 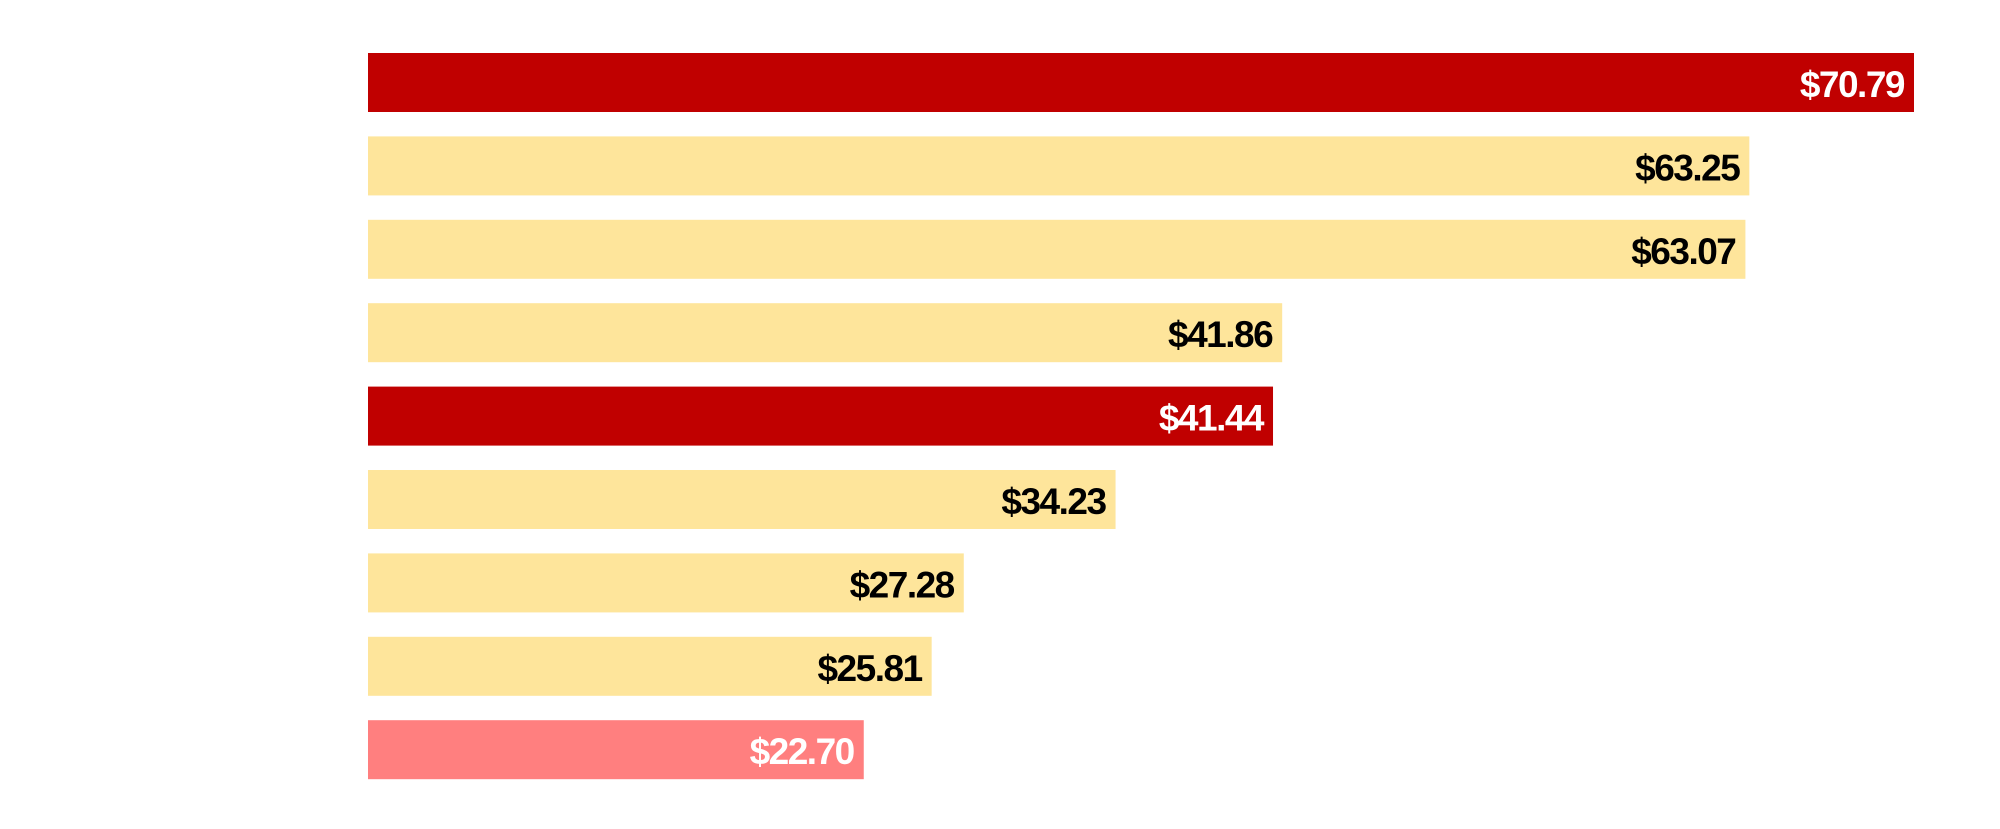 What do you see at coordinates (1687, 167) in the screenshot?
I see `value-label: $63.25` at bounding box center [1687, 167].